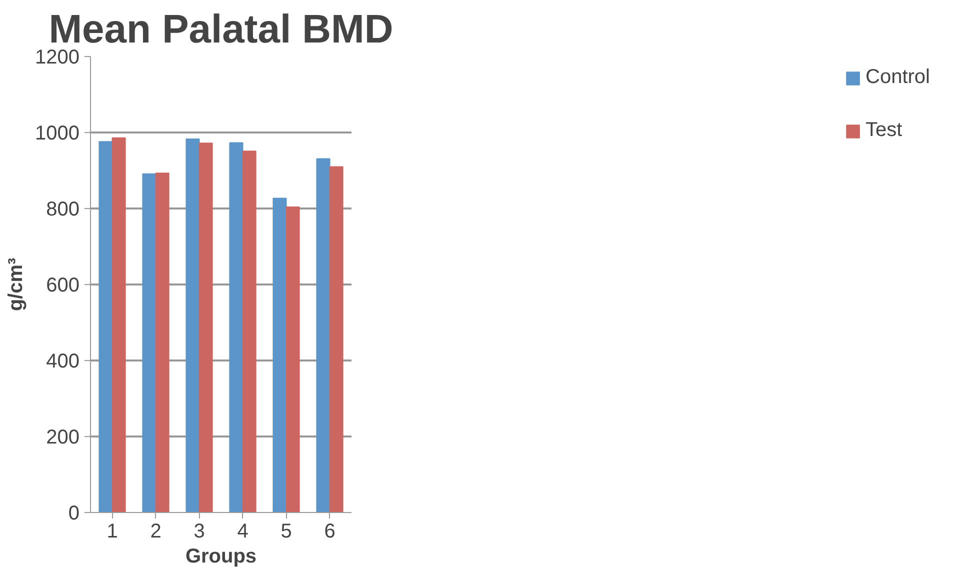 This screenshot has width=957, height=581. What do you see at coordinates (156, 531) in the screenshot?
I see `x-tick-label: 2` at bounding box center [156, 531].